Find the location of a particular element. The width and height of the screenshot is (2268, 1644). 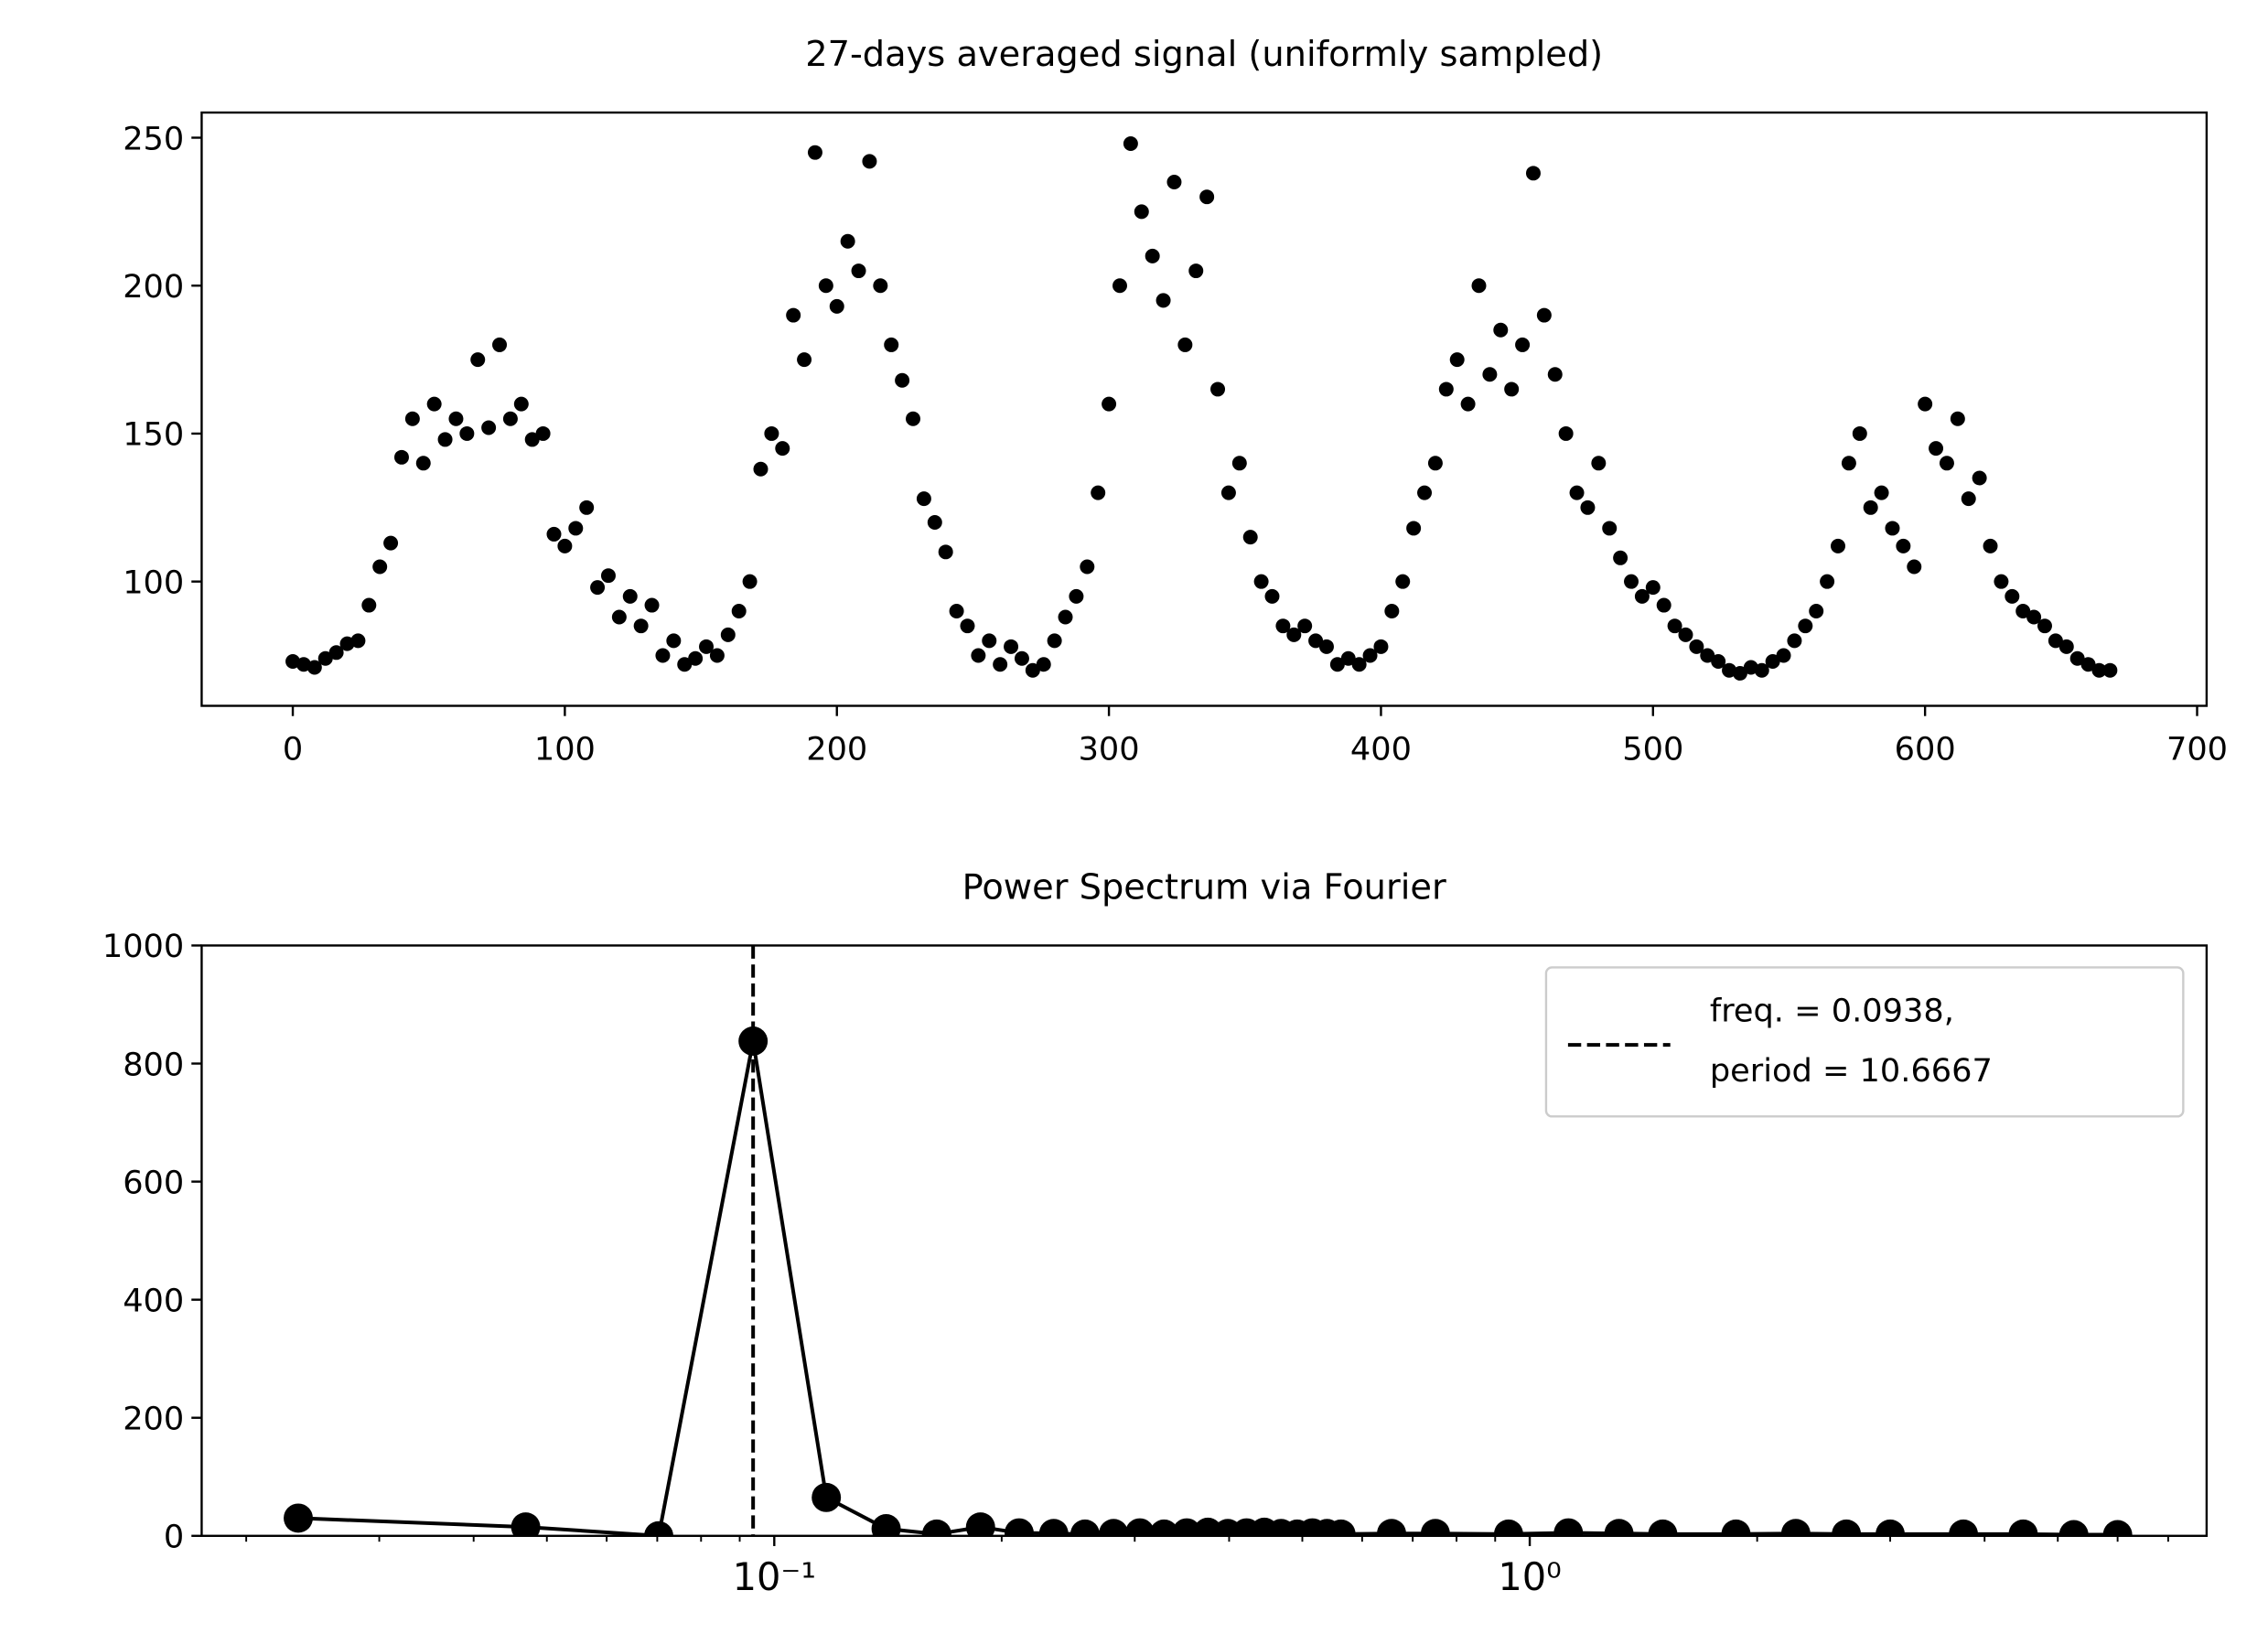

y-tick-label: 200 is located at coordinates (154, 1418).